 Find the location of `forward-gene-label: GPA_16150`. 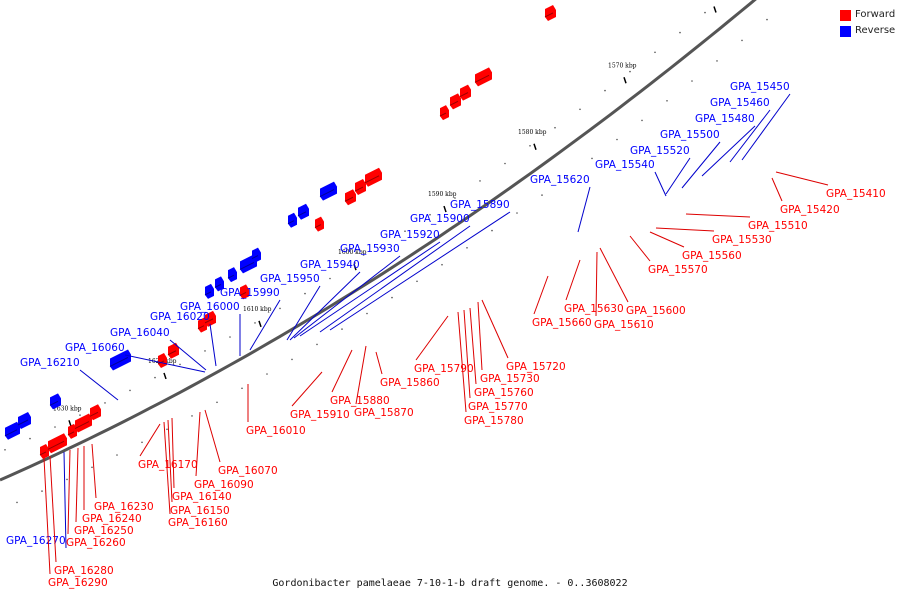

forward-gene-label: GPA_16150 is located at coordinates (200, 511).